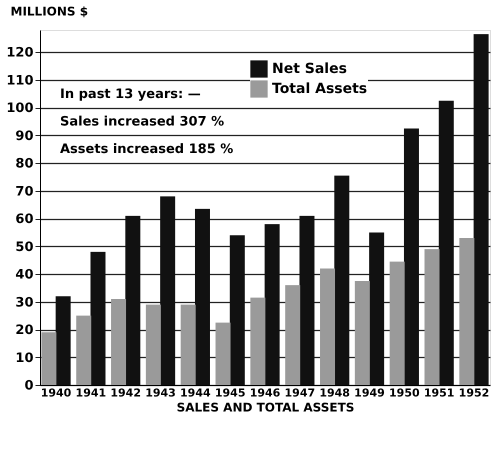 The height and width of the screenshot is (454, 499). I want to click on x-tick-label: 1952, so click(474, 393).